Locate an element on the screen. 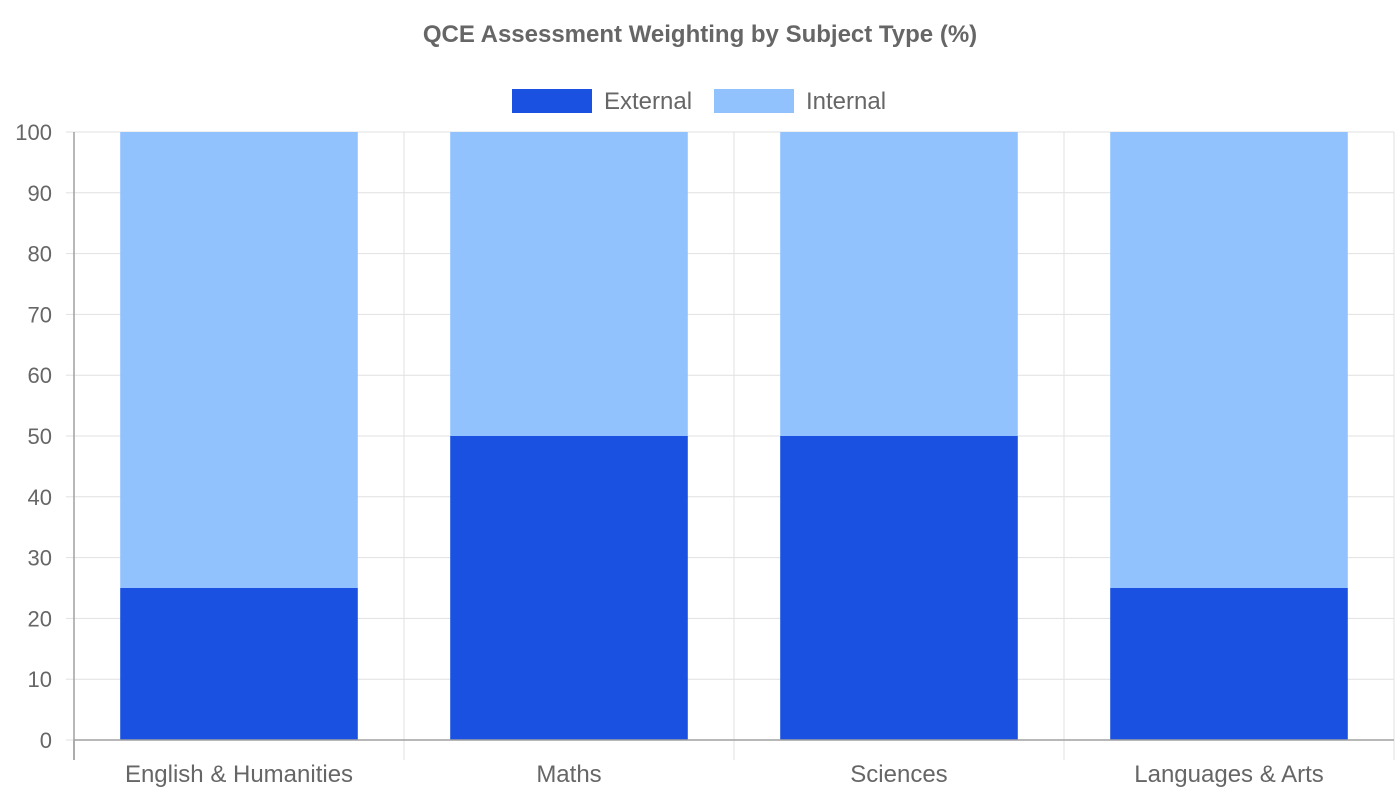  legend-swatch-internal is located at coordinates (754, 101).